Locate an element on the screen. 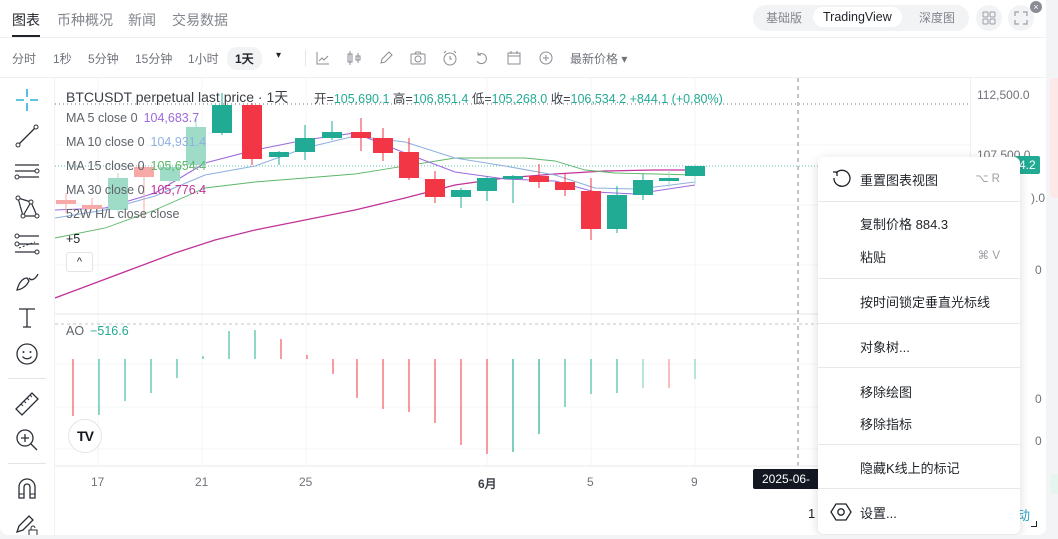 The image size is (1058, 539). draw-icon is located at coordinates (386, 58).